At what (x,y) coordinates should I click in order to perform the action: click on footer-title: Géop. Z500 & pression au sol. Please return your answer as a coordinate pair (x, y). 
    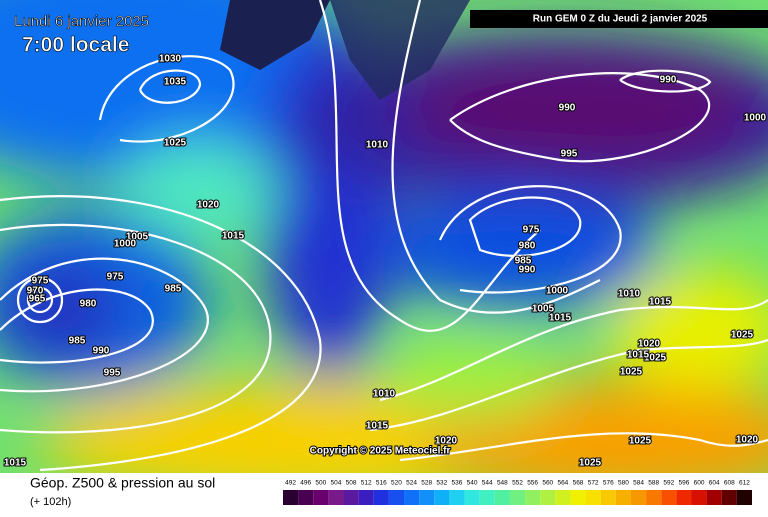
    Looking at the image, I should click on (122, 483).